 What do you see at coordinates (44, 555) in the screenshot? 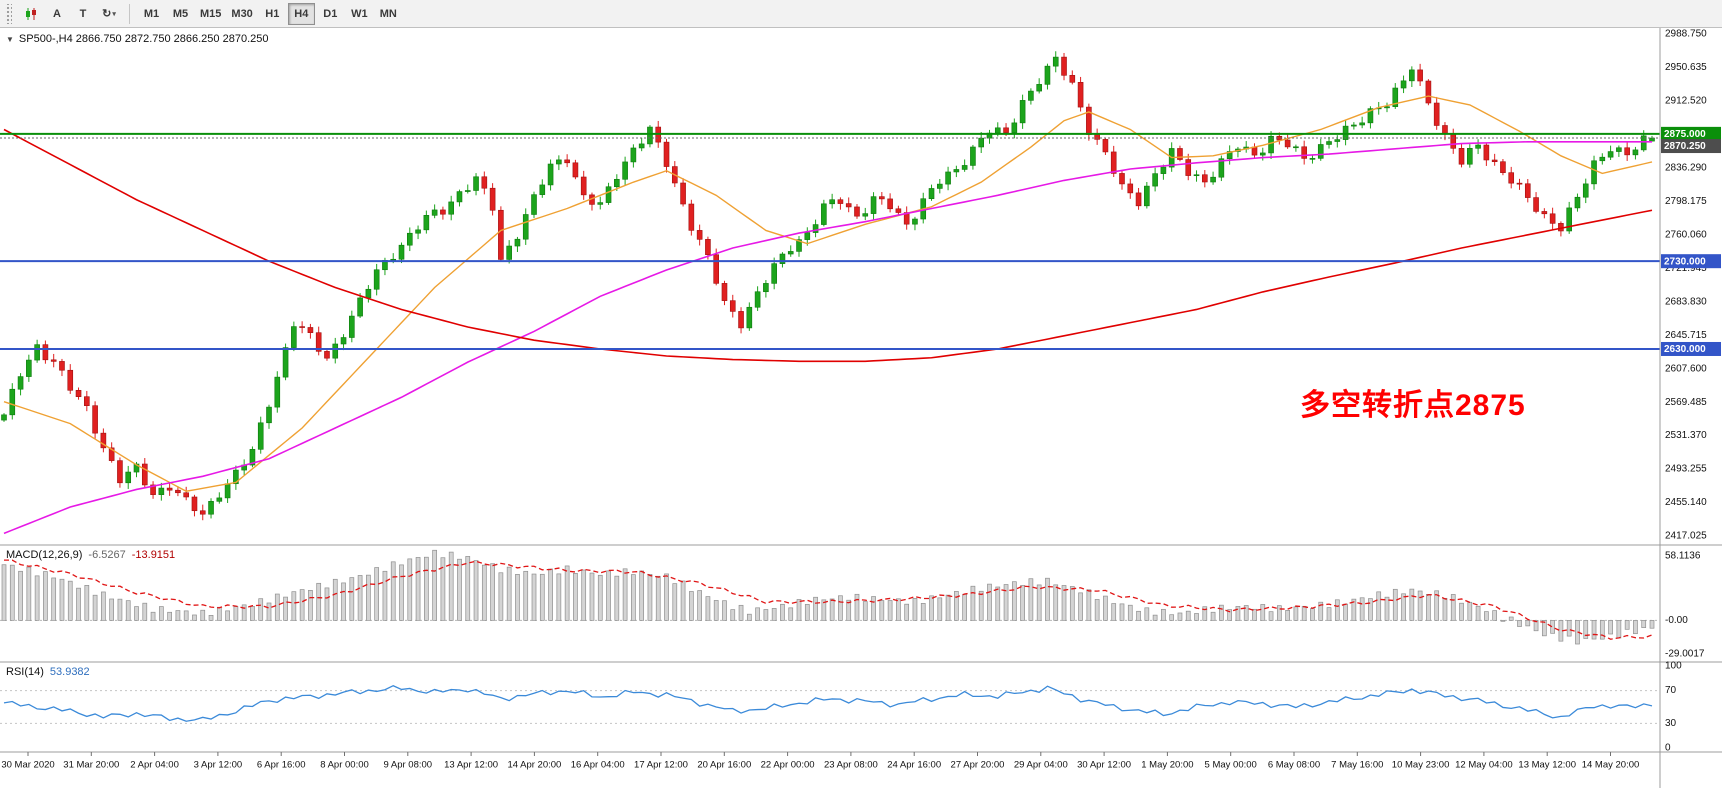
I see `macd-name: MACD(12,26,9)` at bounding box center [44, 555].